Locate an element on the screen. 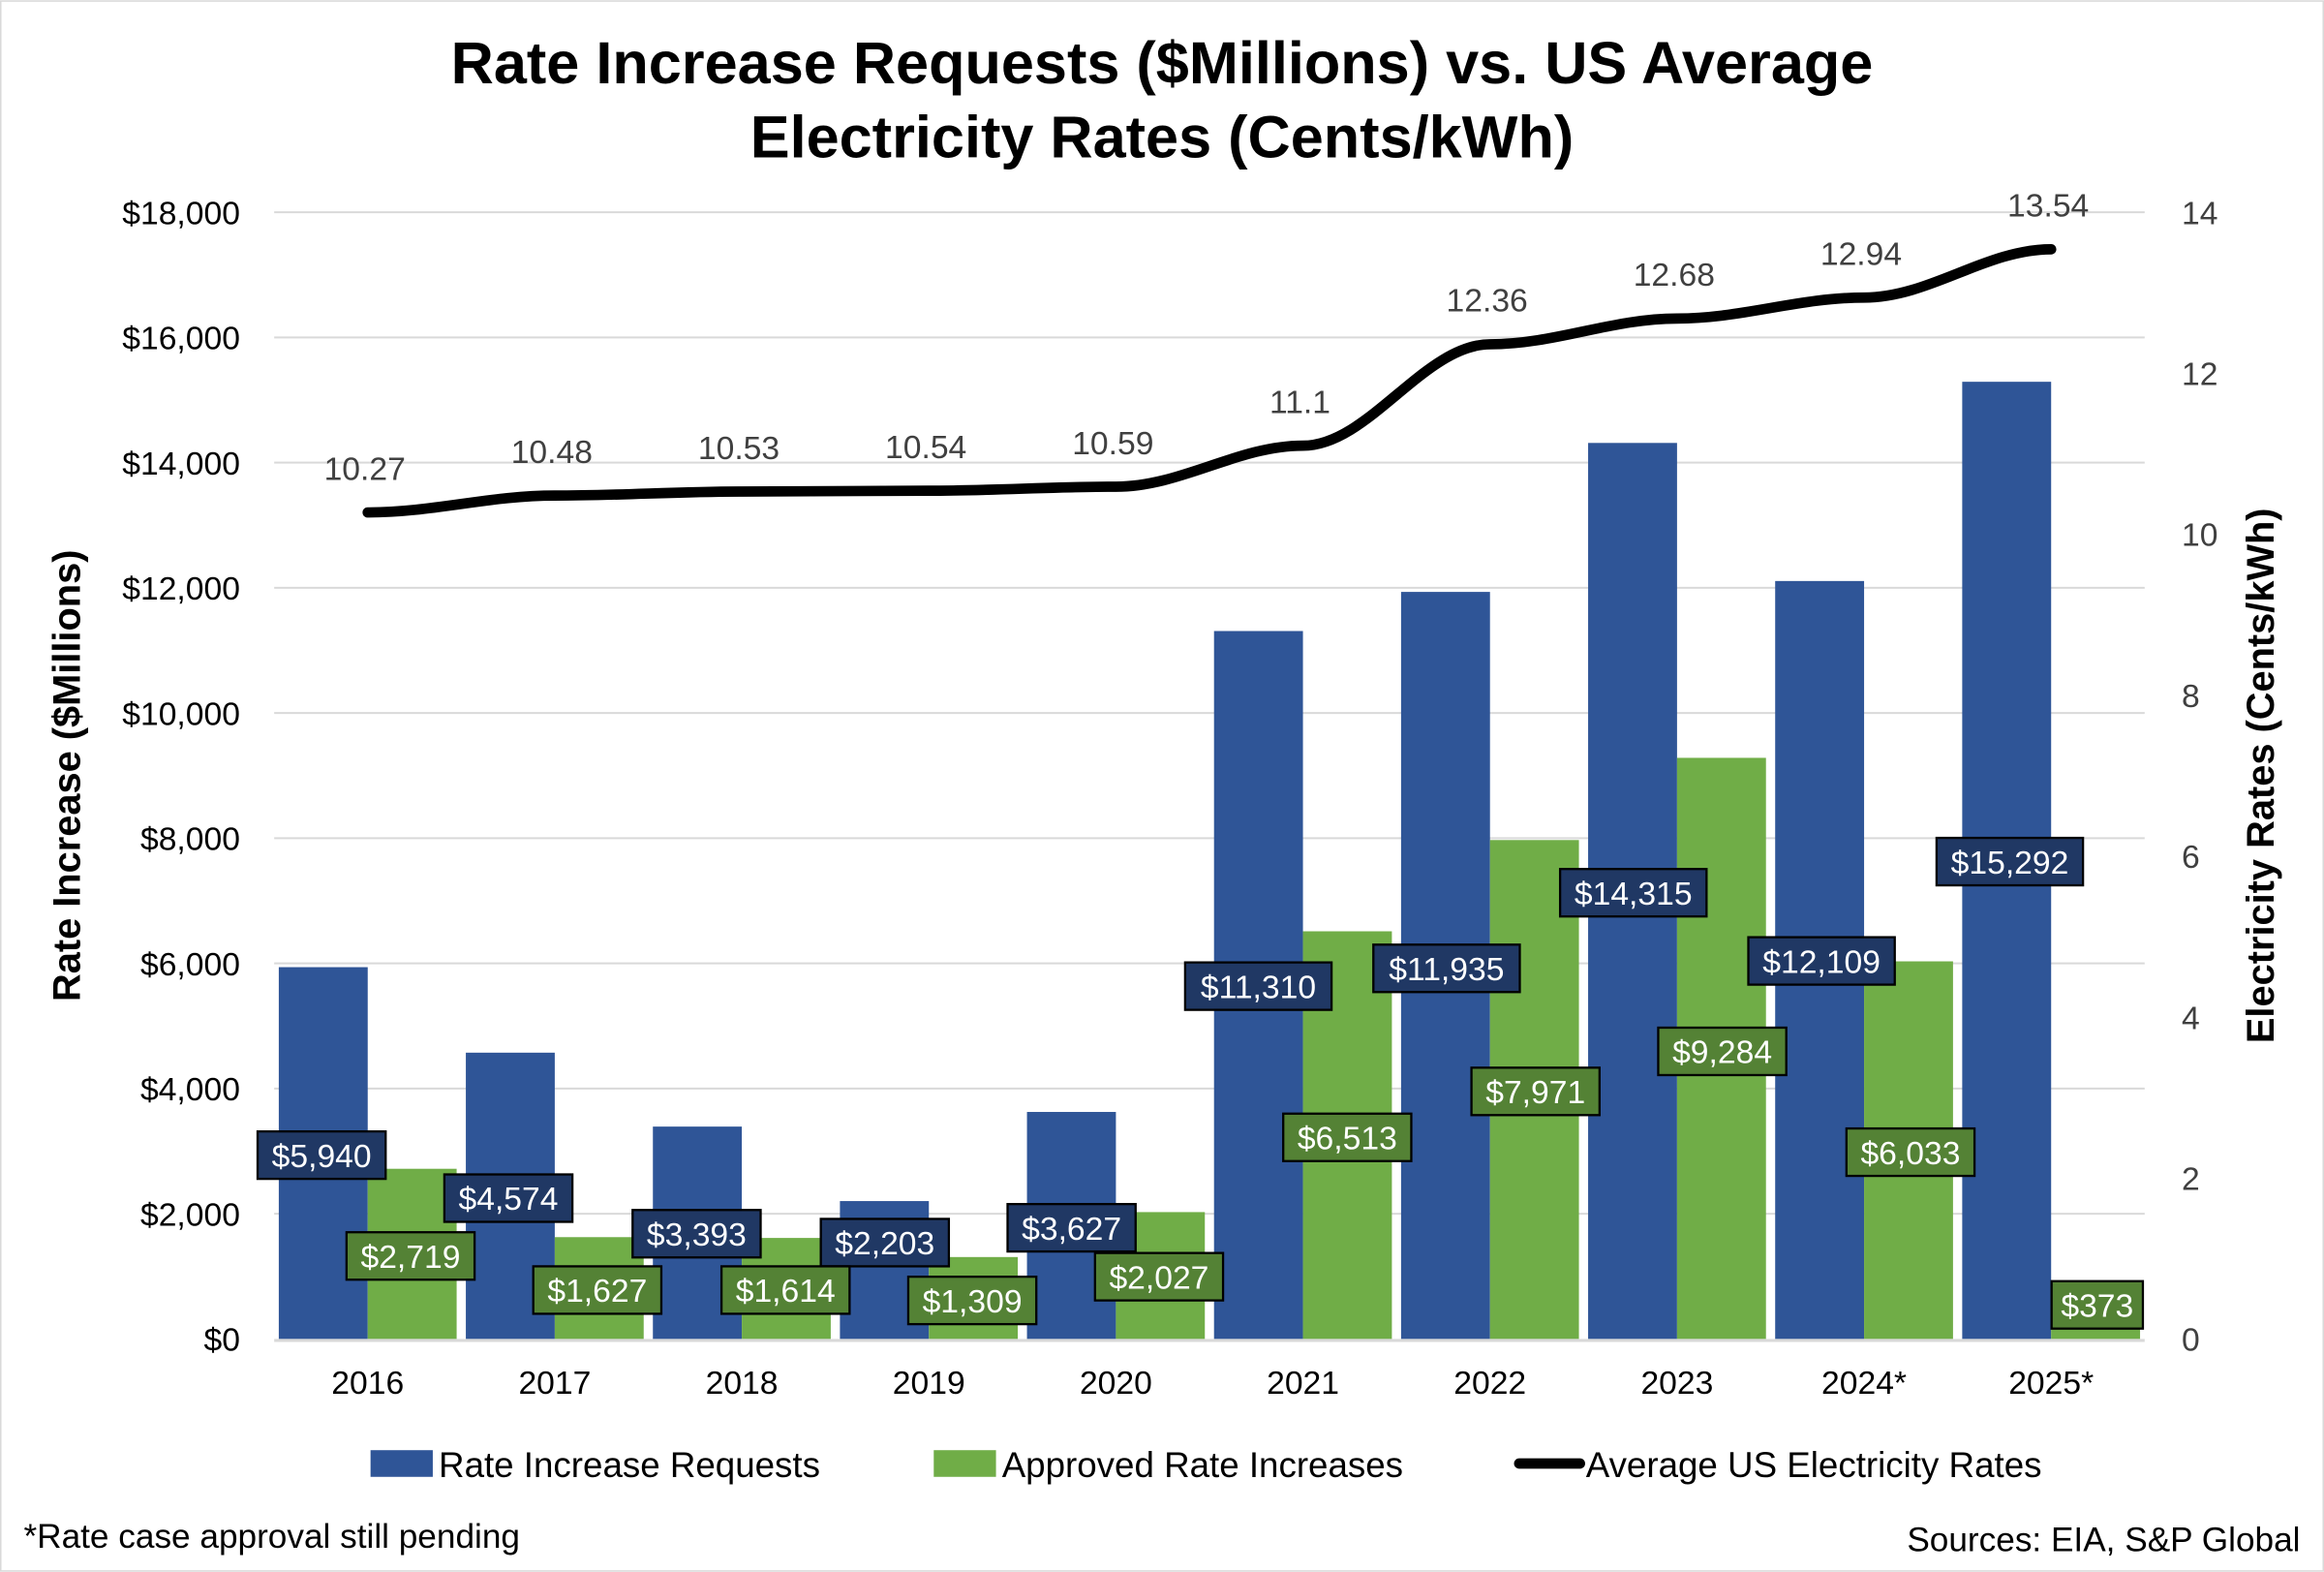  data-label-text: $14,315 is located at coordinates (1634, 894).